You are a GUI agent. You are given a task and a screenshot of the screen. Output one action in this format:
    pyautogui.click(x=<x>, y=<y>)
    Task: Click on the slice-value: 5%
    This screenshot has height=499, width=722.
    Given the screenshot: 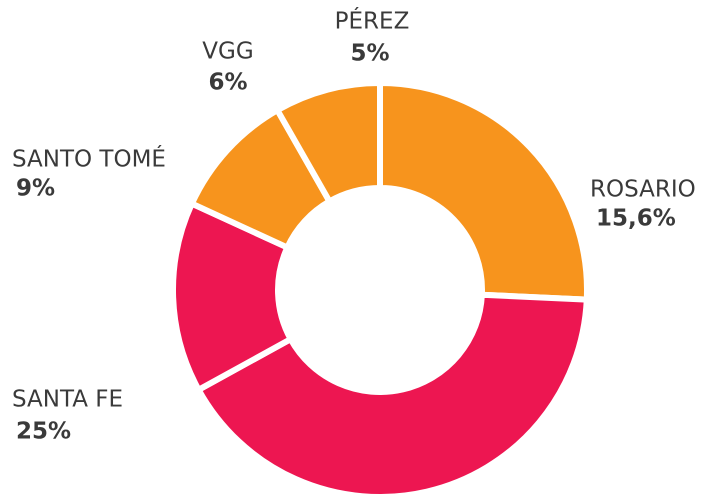 What is the action you would take?
    pyautogui.click(x=369, y=54)
    